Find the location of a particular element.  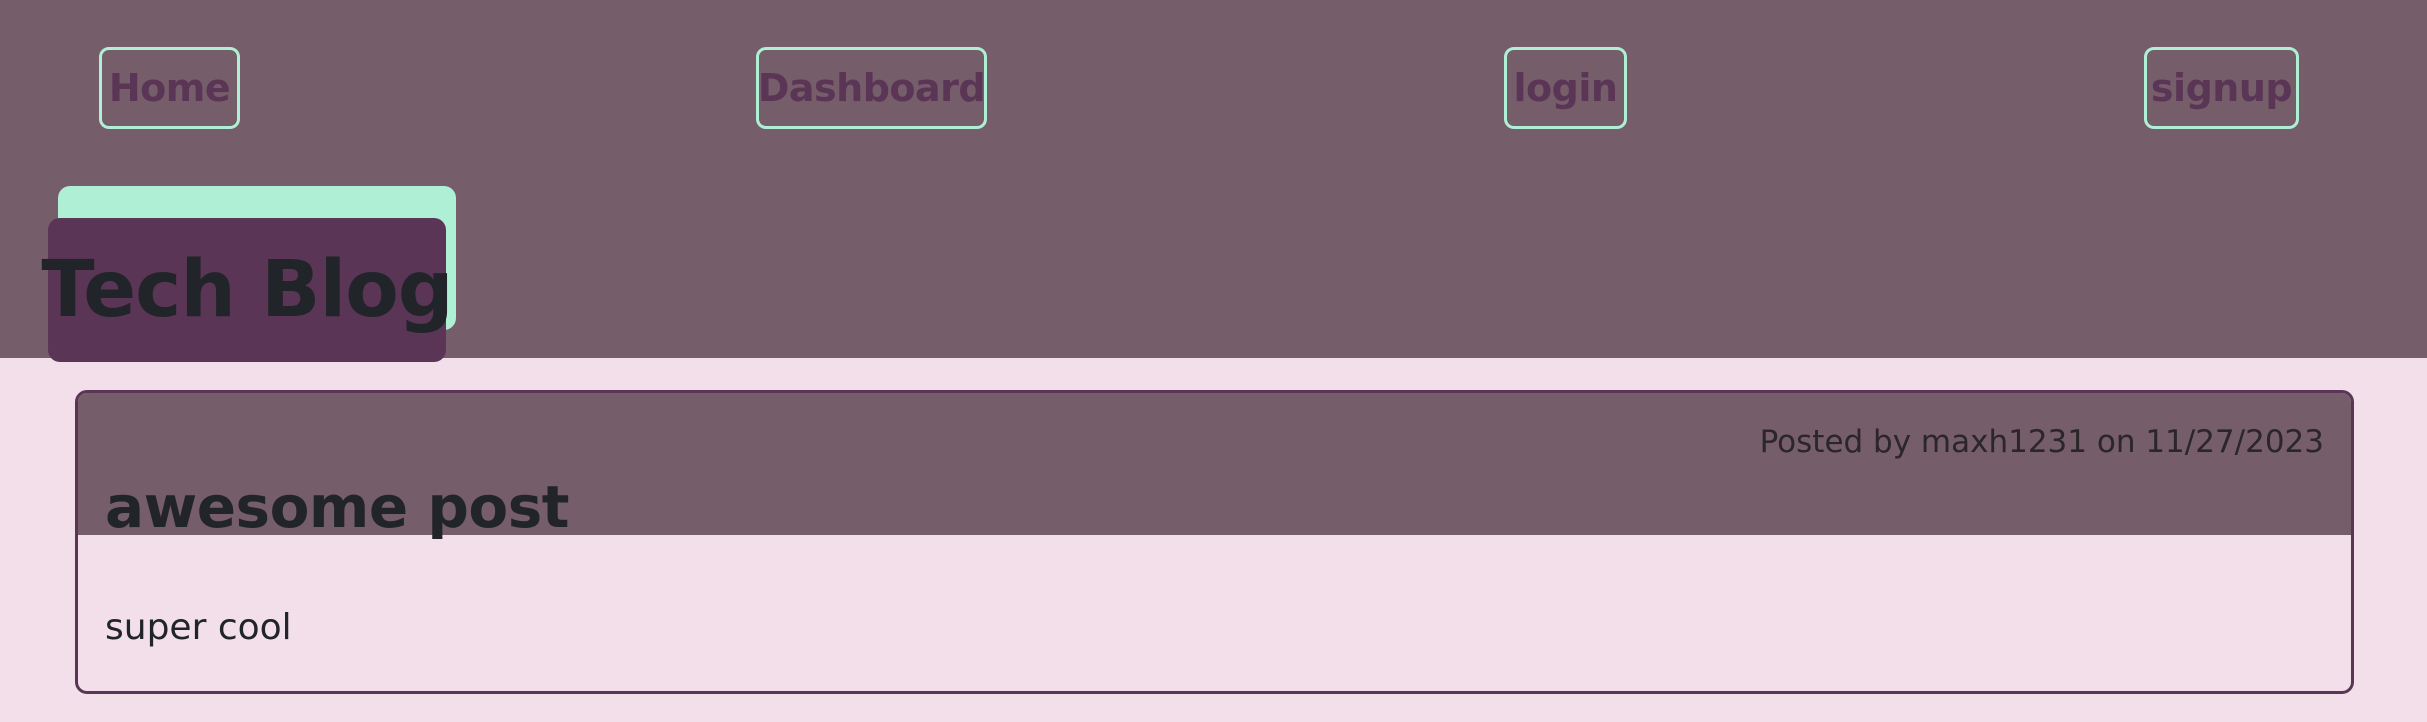

site-title: Tech Blog is located at coordinates (247, 290).